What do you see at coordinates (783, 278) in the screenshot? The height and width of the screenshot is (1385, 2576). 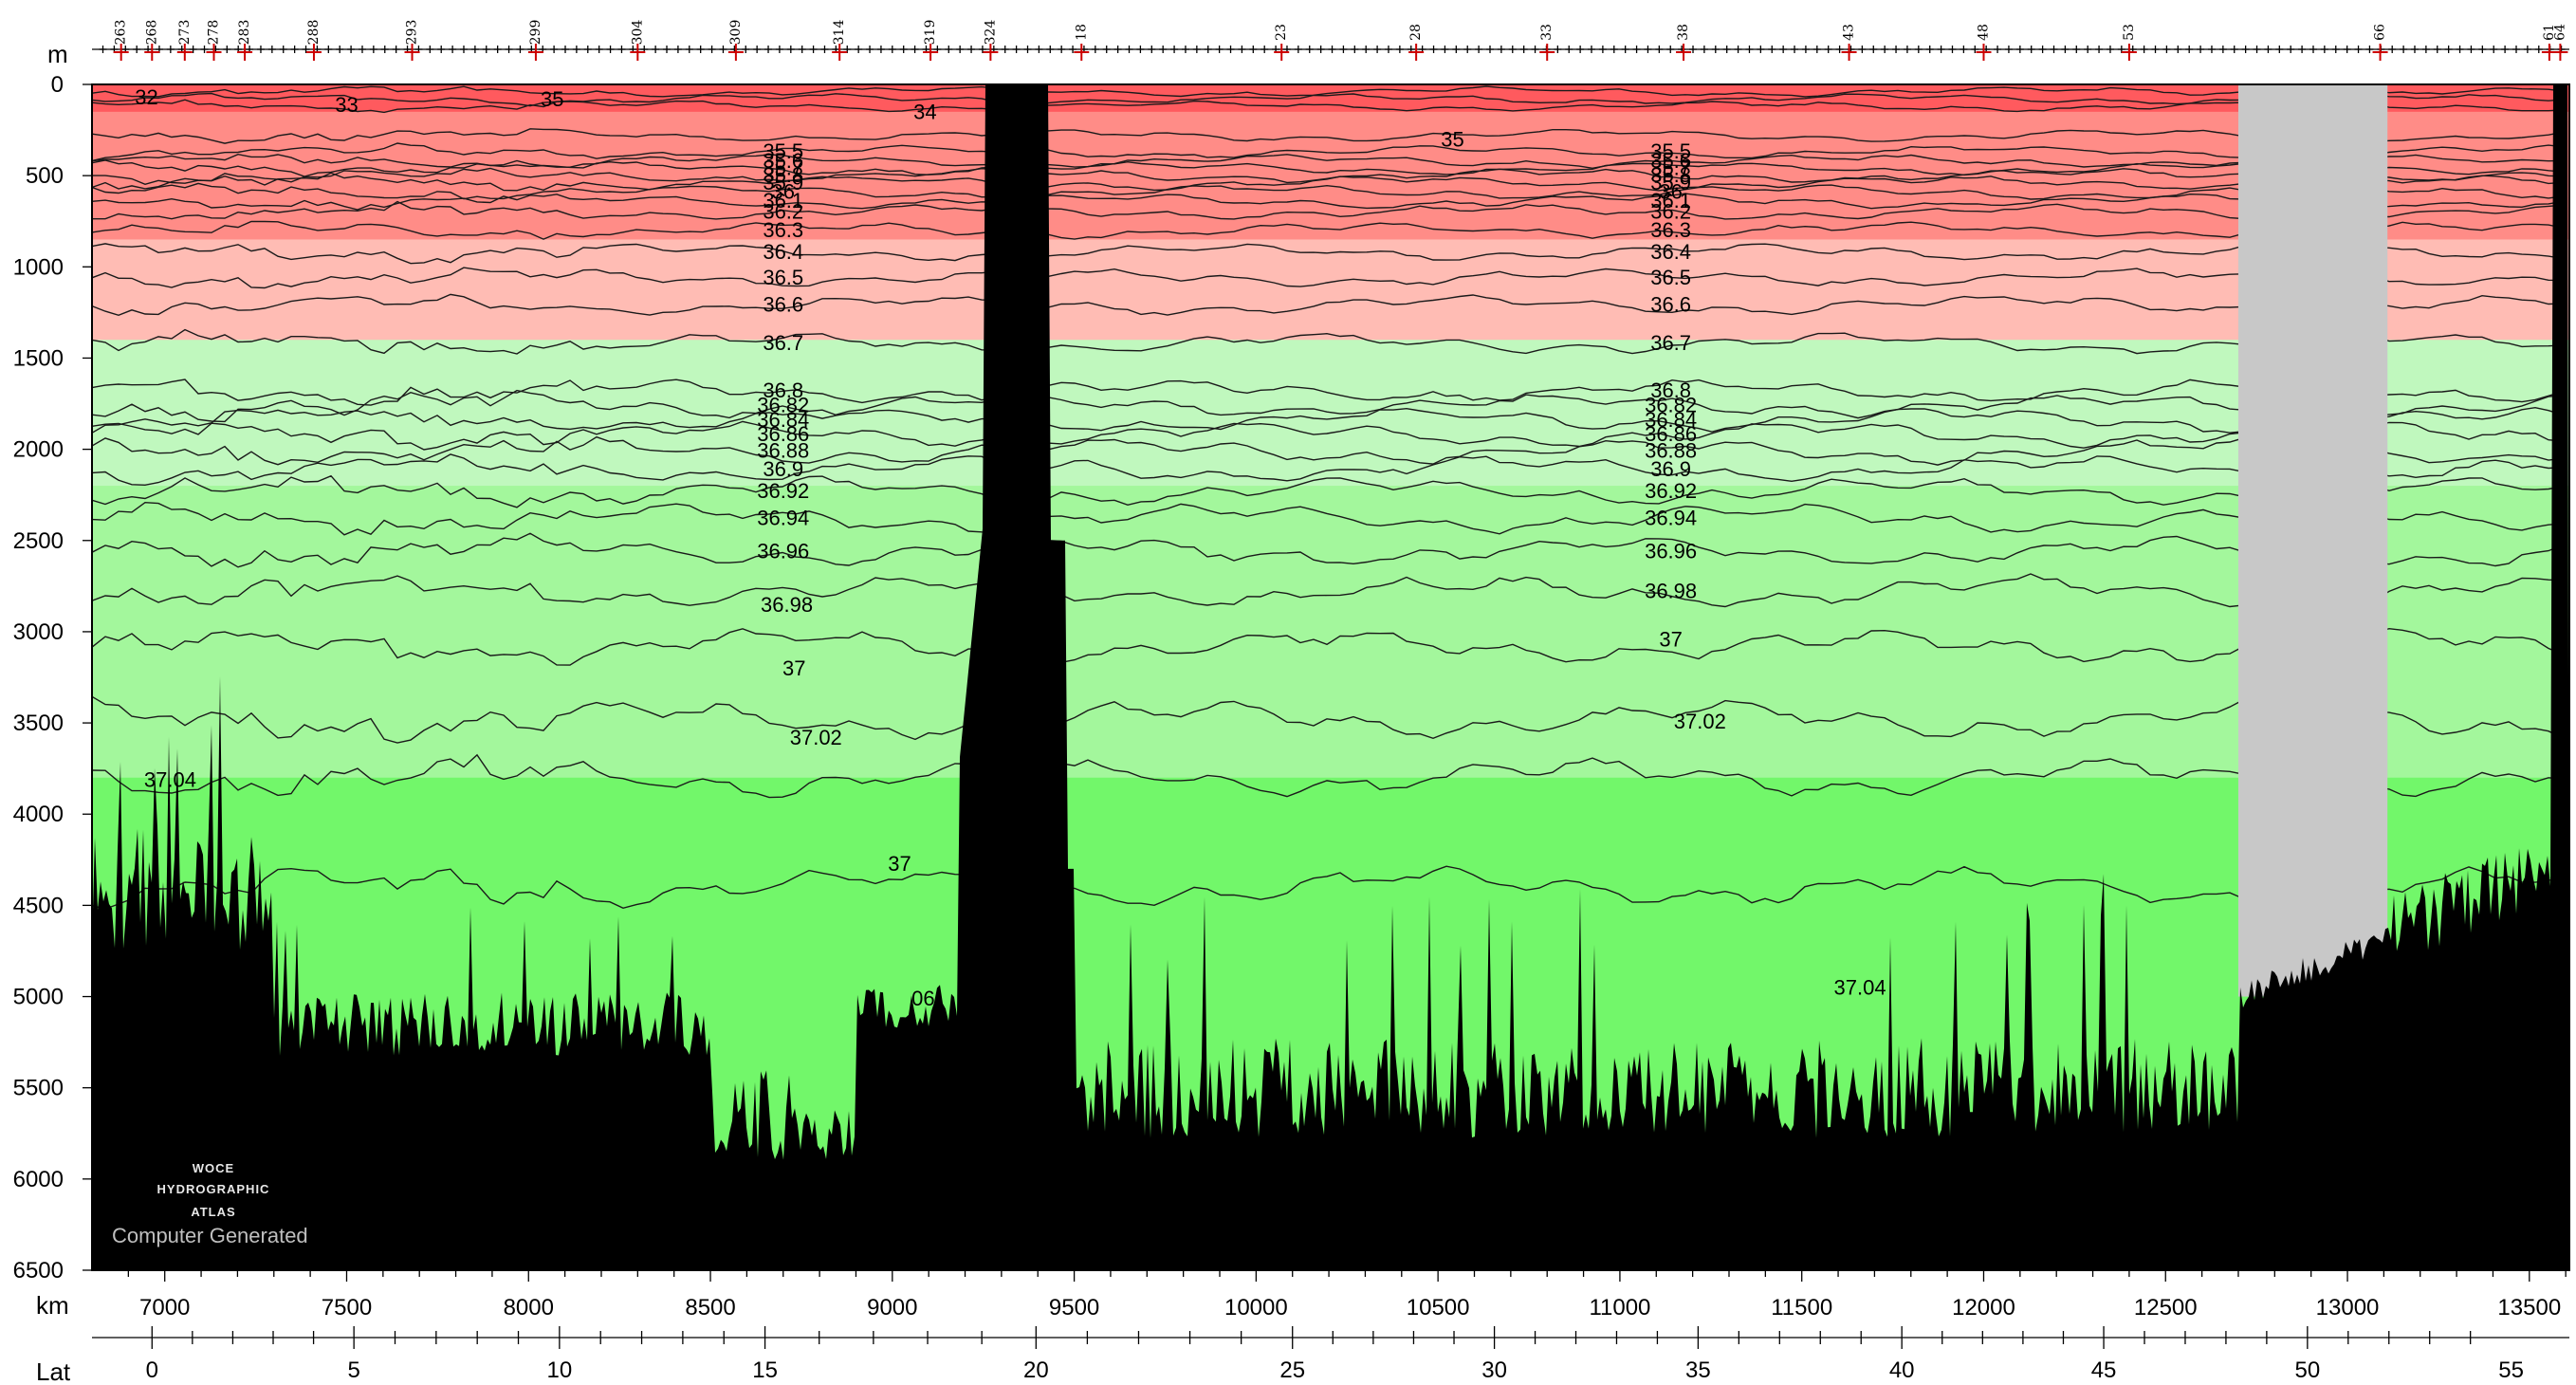 I see `contour-label: 36.5` at bounding box center [783, 278].